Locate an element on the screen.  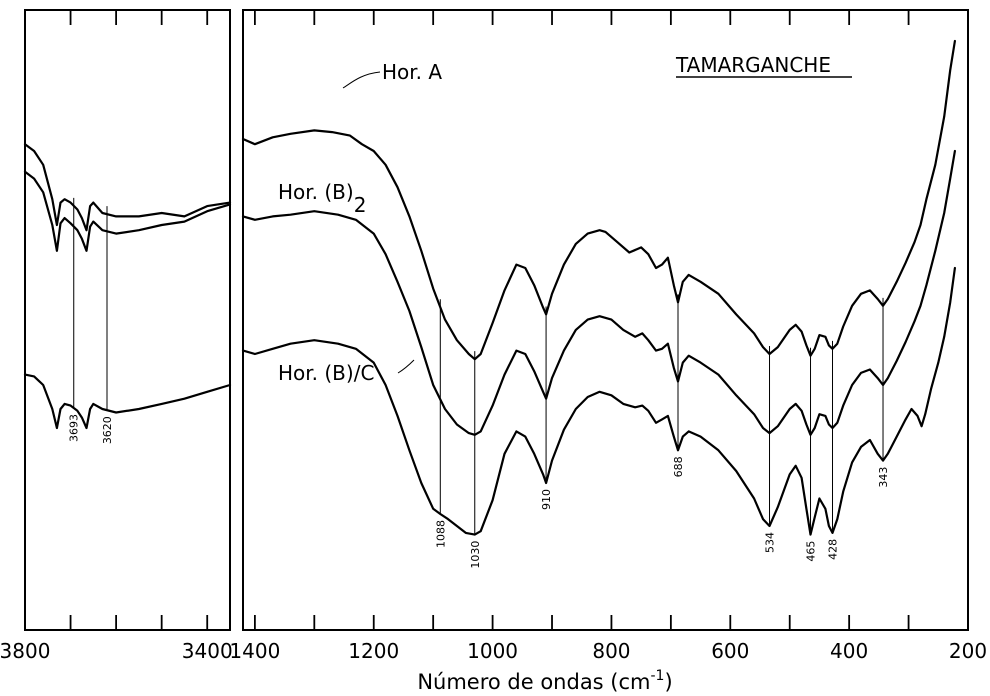
chart-title: TAMARGANCHE is located at coordinates (753, 65).